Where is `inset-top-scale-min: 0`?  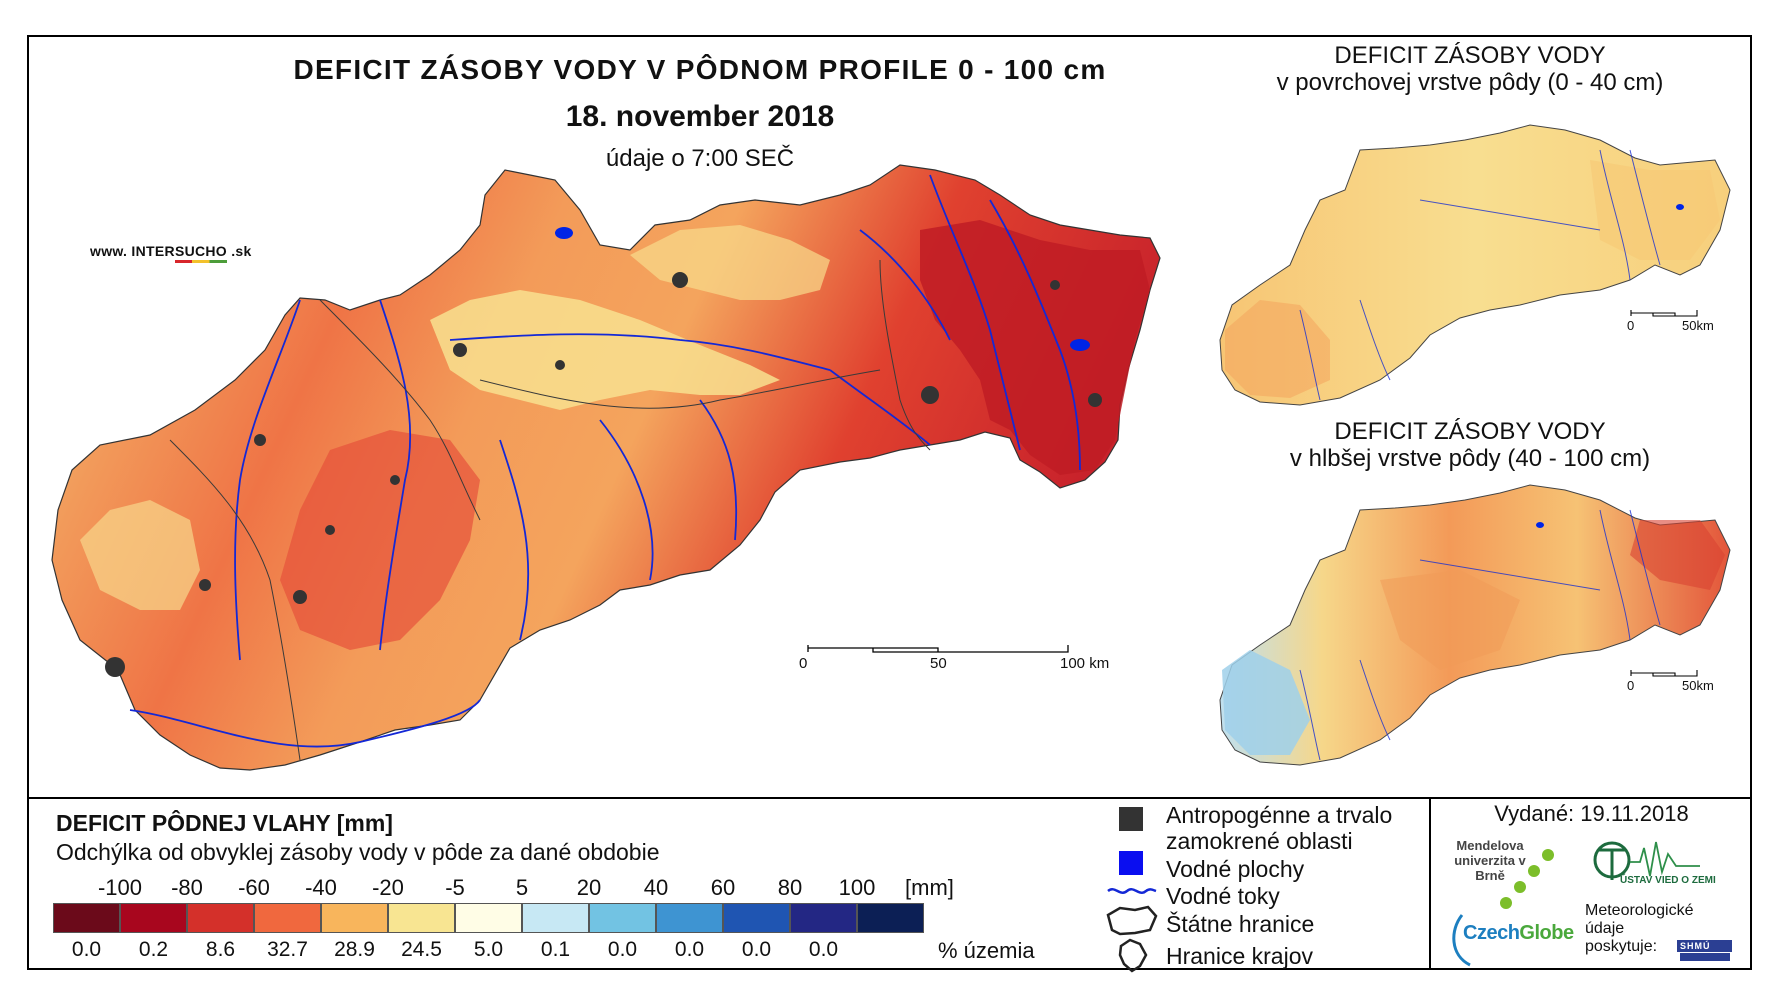
inset-top-scale-min: 0 is located at coordinates (1631, 325).